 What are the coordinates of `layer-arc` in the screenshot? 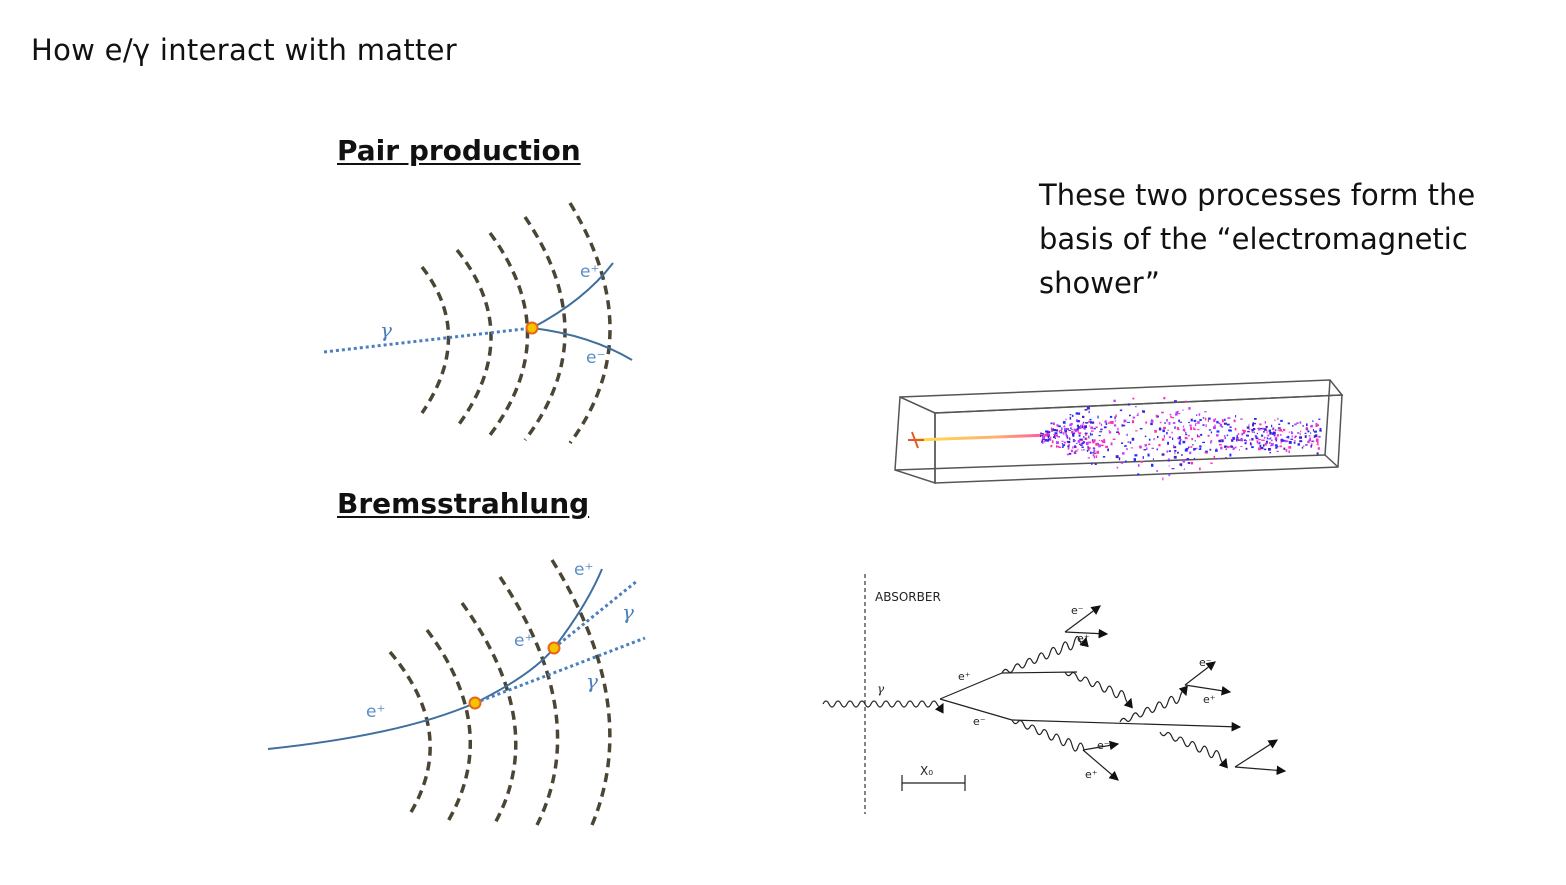 It's located at (474, 338).